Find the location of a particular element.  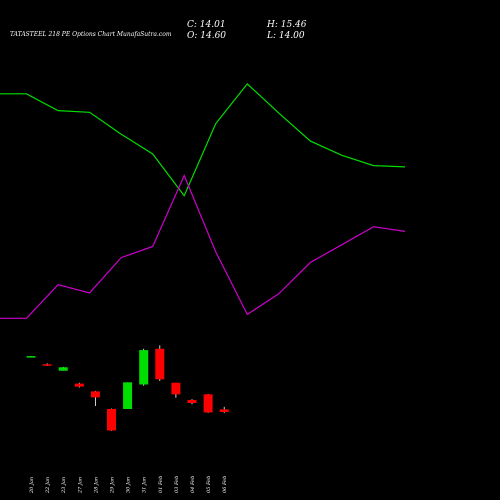

x-tick-label: 31 Jan is located at coordinates (145, 485).